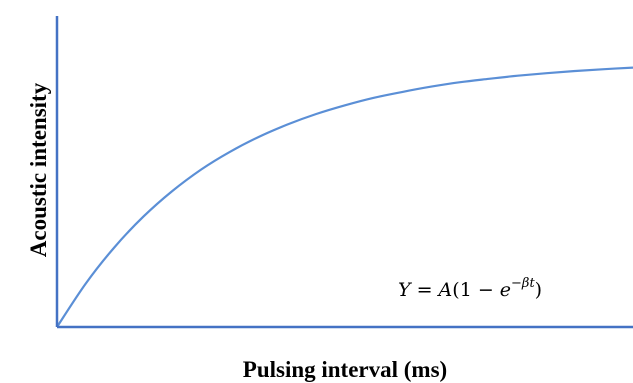  I want to click on equation-a: A, so click(445, 290).